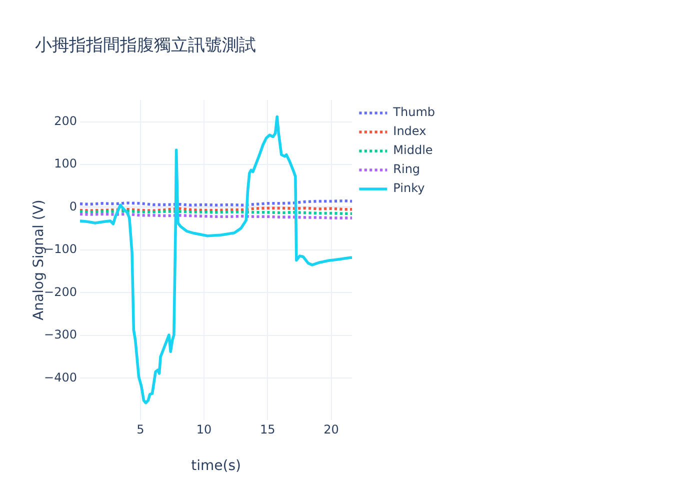 The image size is (700, 500). I want to click on y-tick-label: 100, so click(65, 163).